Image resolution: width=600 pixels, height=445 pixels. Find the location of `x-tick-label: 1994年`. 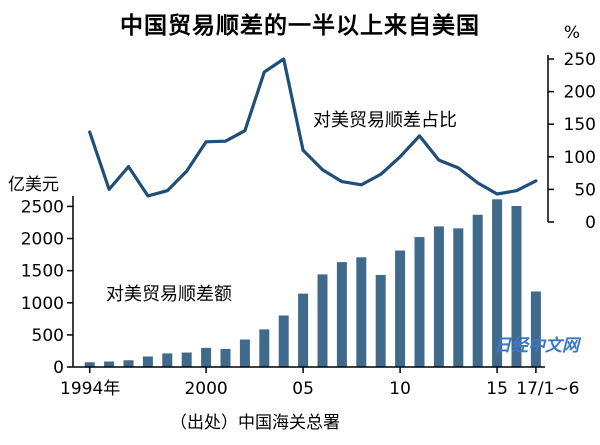

x-tick-label: 1994年 is located at coordinates (90, 389).